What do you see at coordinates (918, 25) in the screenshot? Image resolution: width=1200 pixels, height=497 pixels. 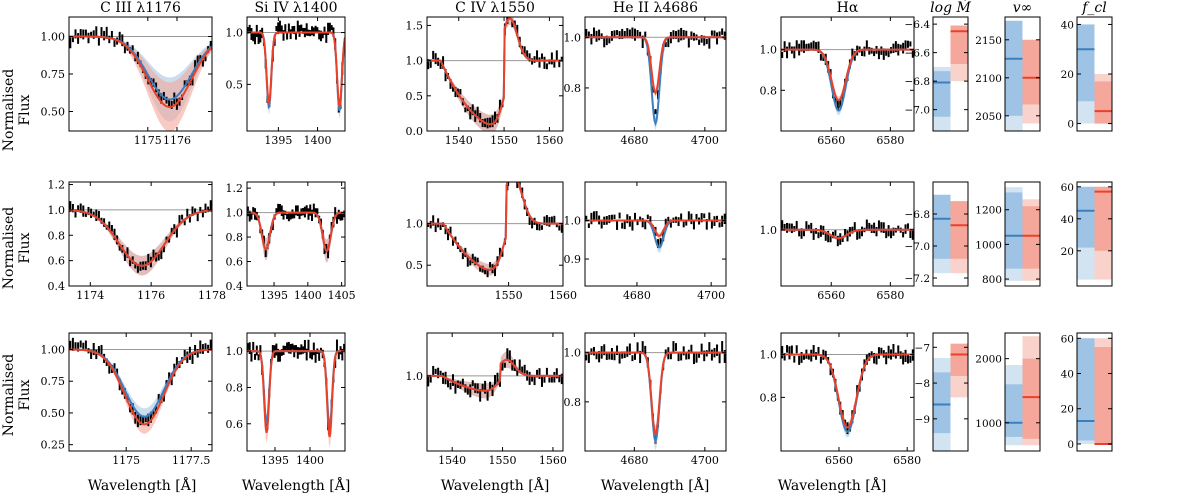 I see `y-tick-label: −6.4` at bounding box center [918, 25].